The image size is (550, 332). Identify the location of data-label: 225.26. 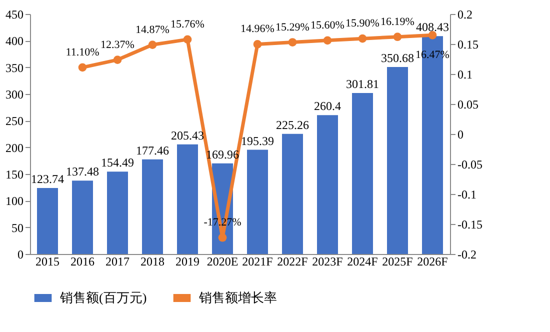
(292, 125).